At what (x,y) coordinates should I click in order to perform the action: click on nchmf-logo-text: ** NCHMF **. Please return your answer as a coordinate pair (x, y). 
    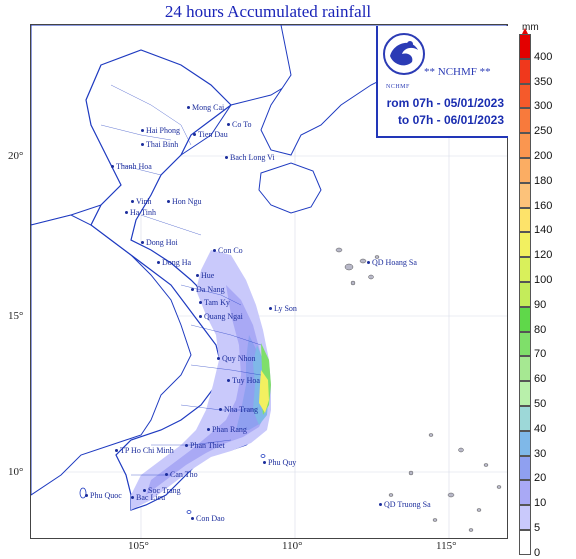
    Looking at the image, I should click on (457, 72).